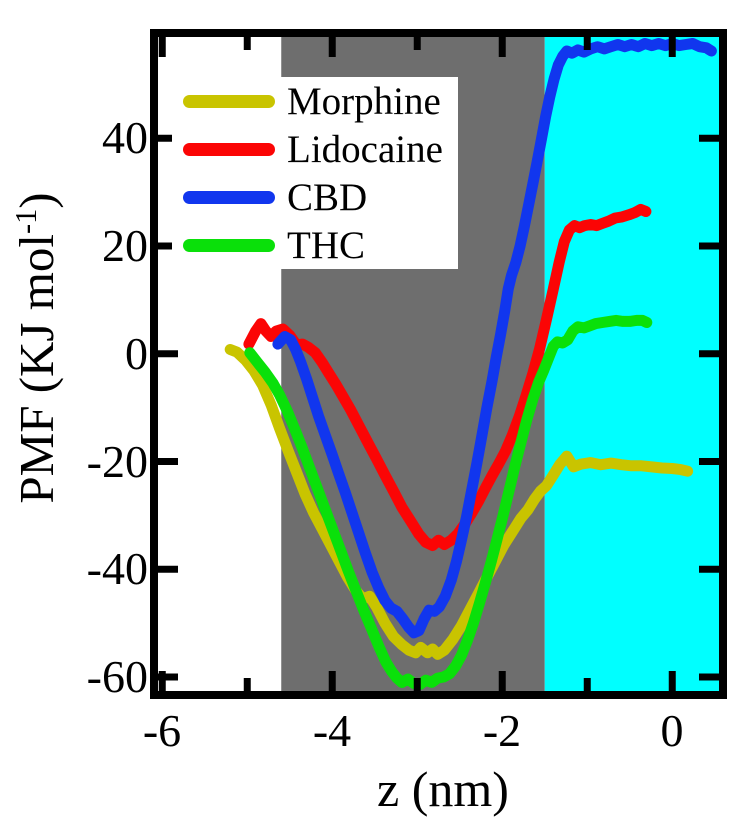  I want to click on legend-label-cbd: CBD, so click(327, 197).